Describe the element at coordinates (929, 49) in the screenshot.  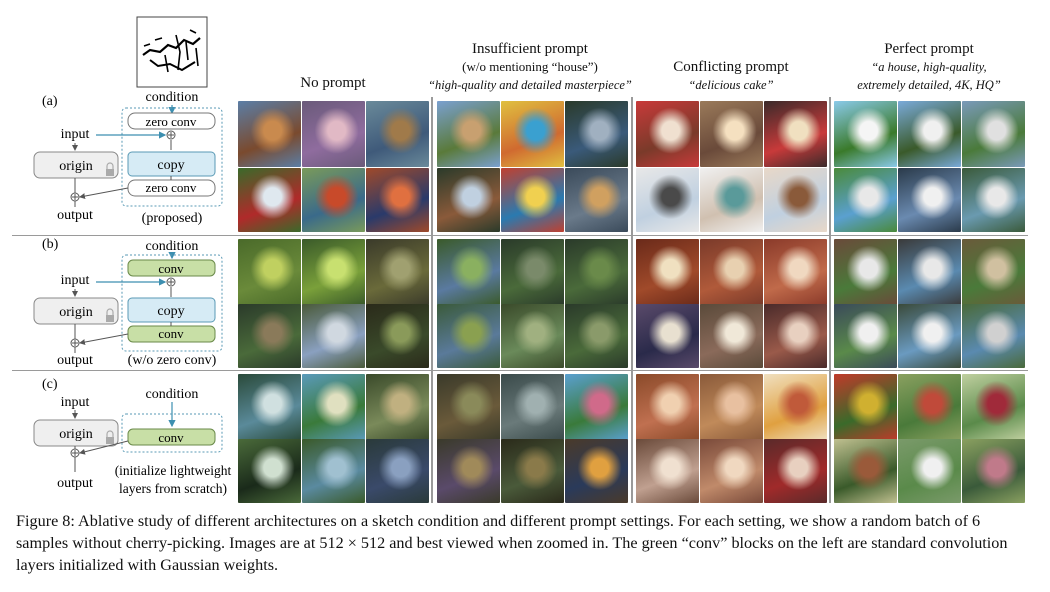
I see `column-title: Perfect prompt` at that location.